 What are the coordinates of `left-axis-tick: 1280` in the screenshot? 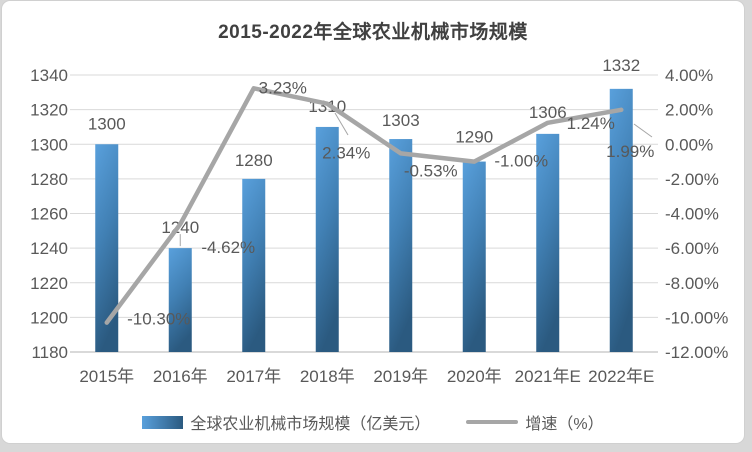 It's located at (49, 179).